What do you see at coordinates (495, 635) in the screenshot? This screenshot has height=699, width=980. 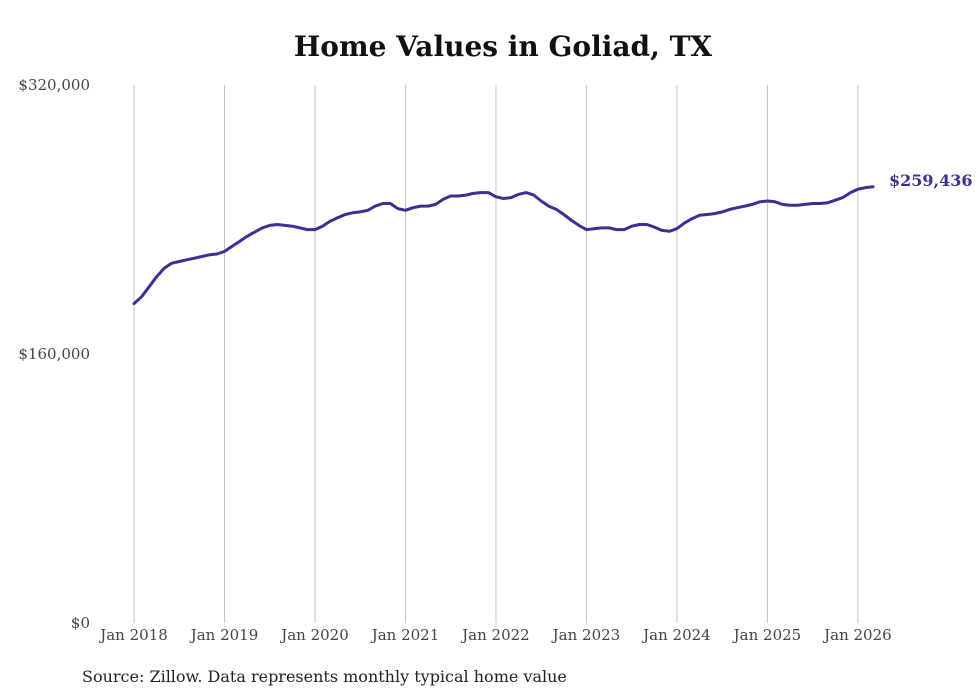 I see `x-tick-label: Jan 2022` at bounding box center [495, 635].